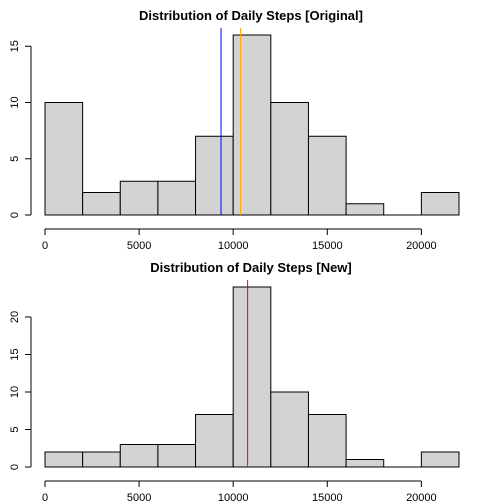  Describe the element at coordinates (15, 317) in the screenshot. I see `y-tick-label: 20` at that location.